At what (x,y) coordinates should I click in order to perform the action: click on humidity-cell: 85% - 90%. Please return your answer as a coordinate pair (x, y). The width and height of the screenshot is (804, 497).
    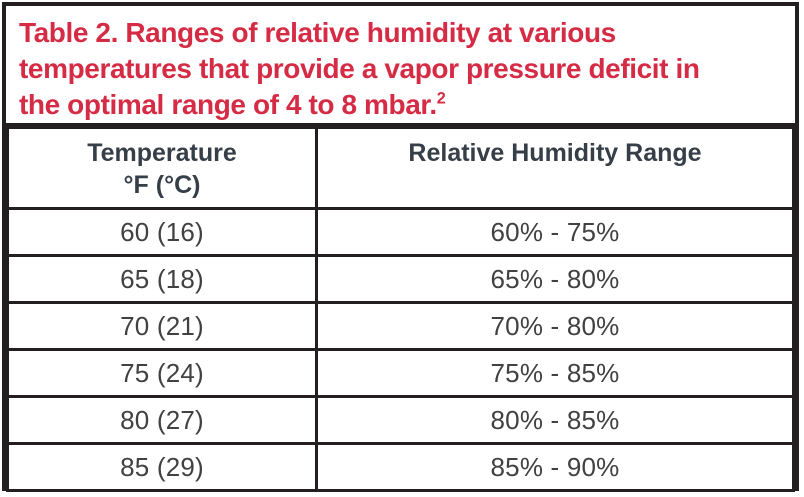
    Looking at the image, I should click on (555, 467).